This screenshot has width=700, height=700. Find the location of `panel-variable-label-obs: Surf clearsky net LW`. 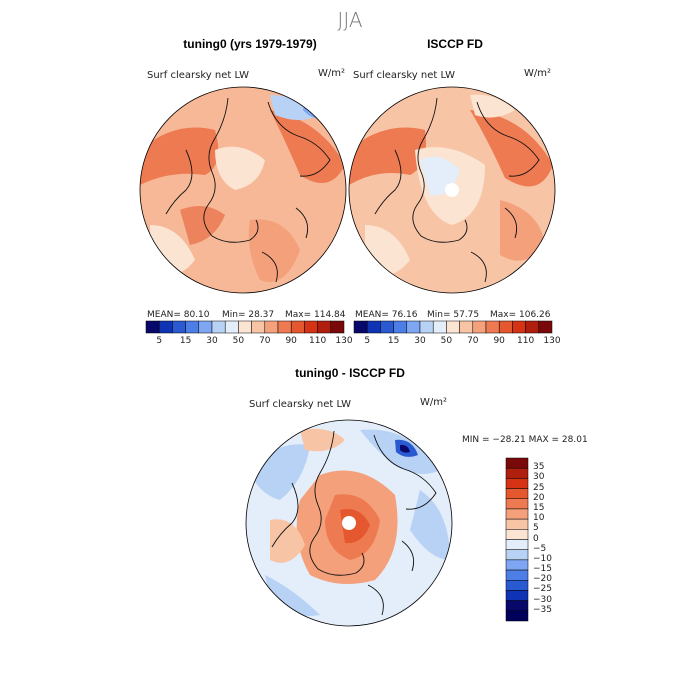

panel-variable-label-obs: Surf clearsky net LW is located at coordinates (404, 75).